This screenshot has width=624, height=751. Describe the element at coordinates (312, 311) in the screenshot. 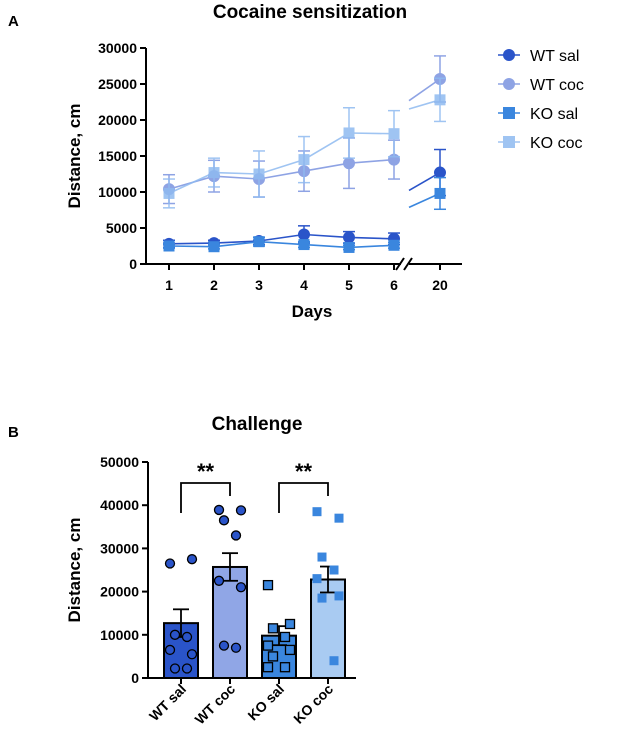

I see `chart-a-xlabel: Days` at that location.